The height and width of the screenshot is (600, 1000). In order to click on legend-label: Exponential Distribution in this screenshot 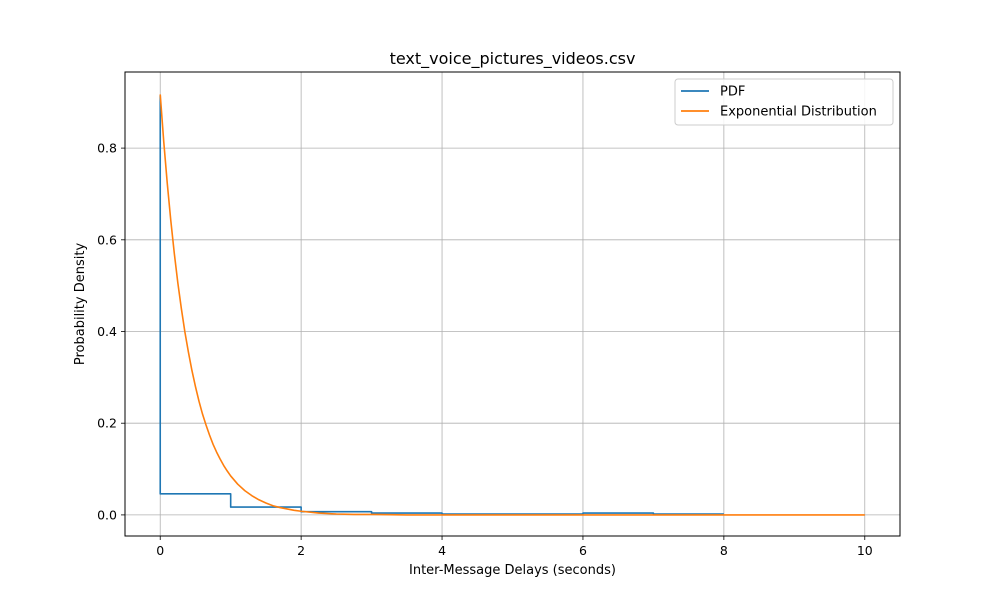, I will do `click(798, 112)`.